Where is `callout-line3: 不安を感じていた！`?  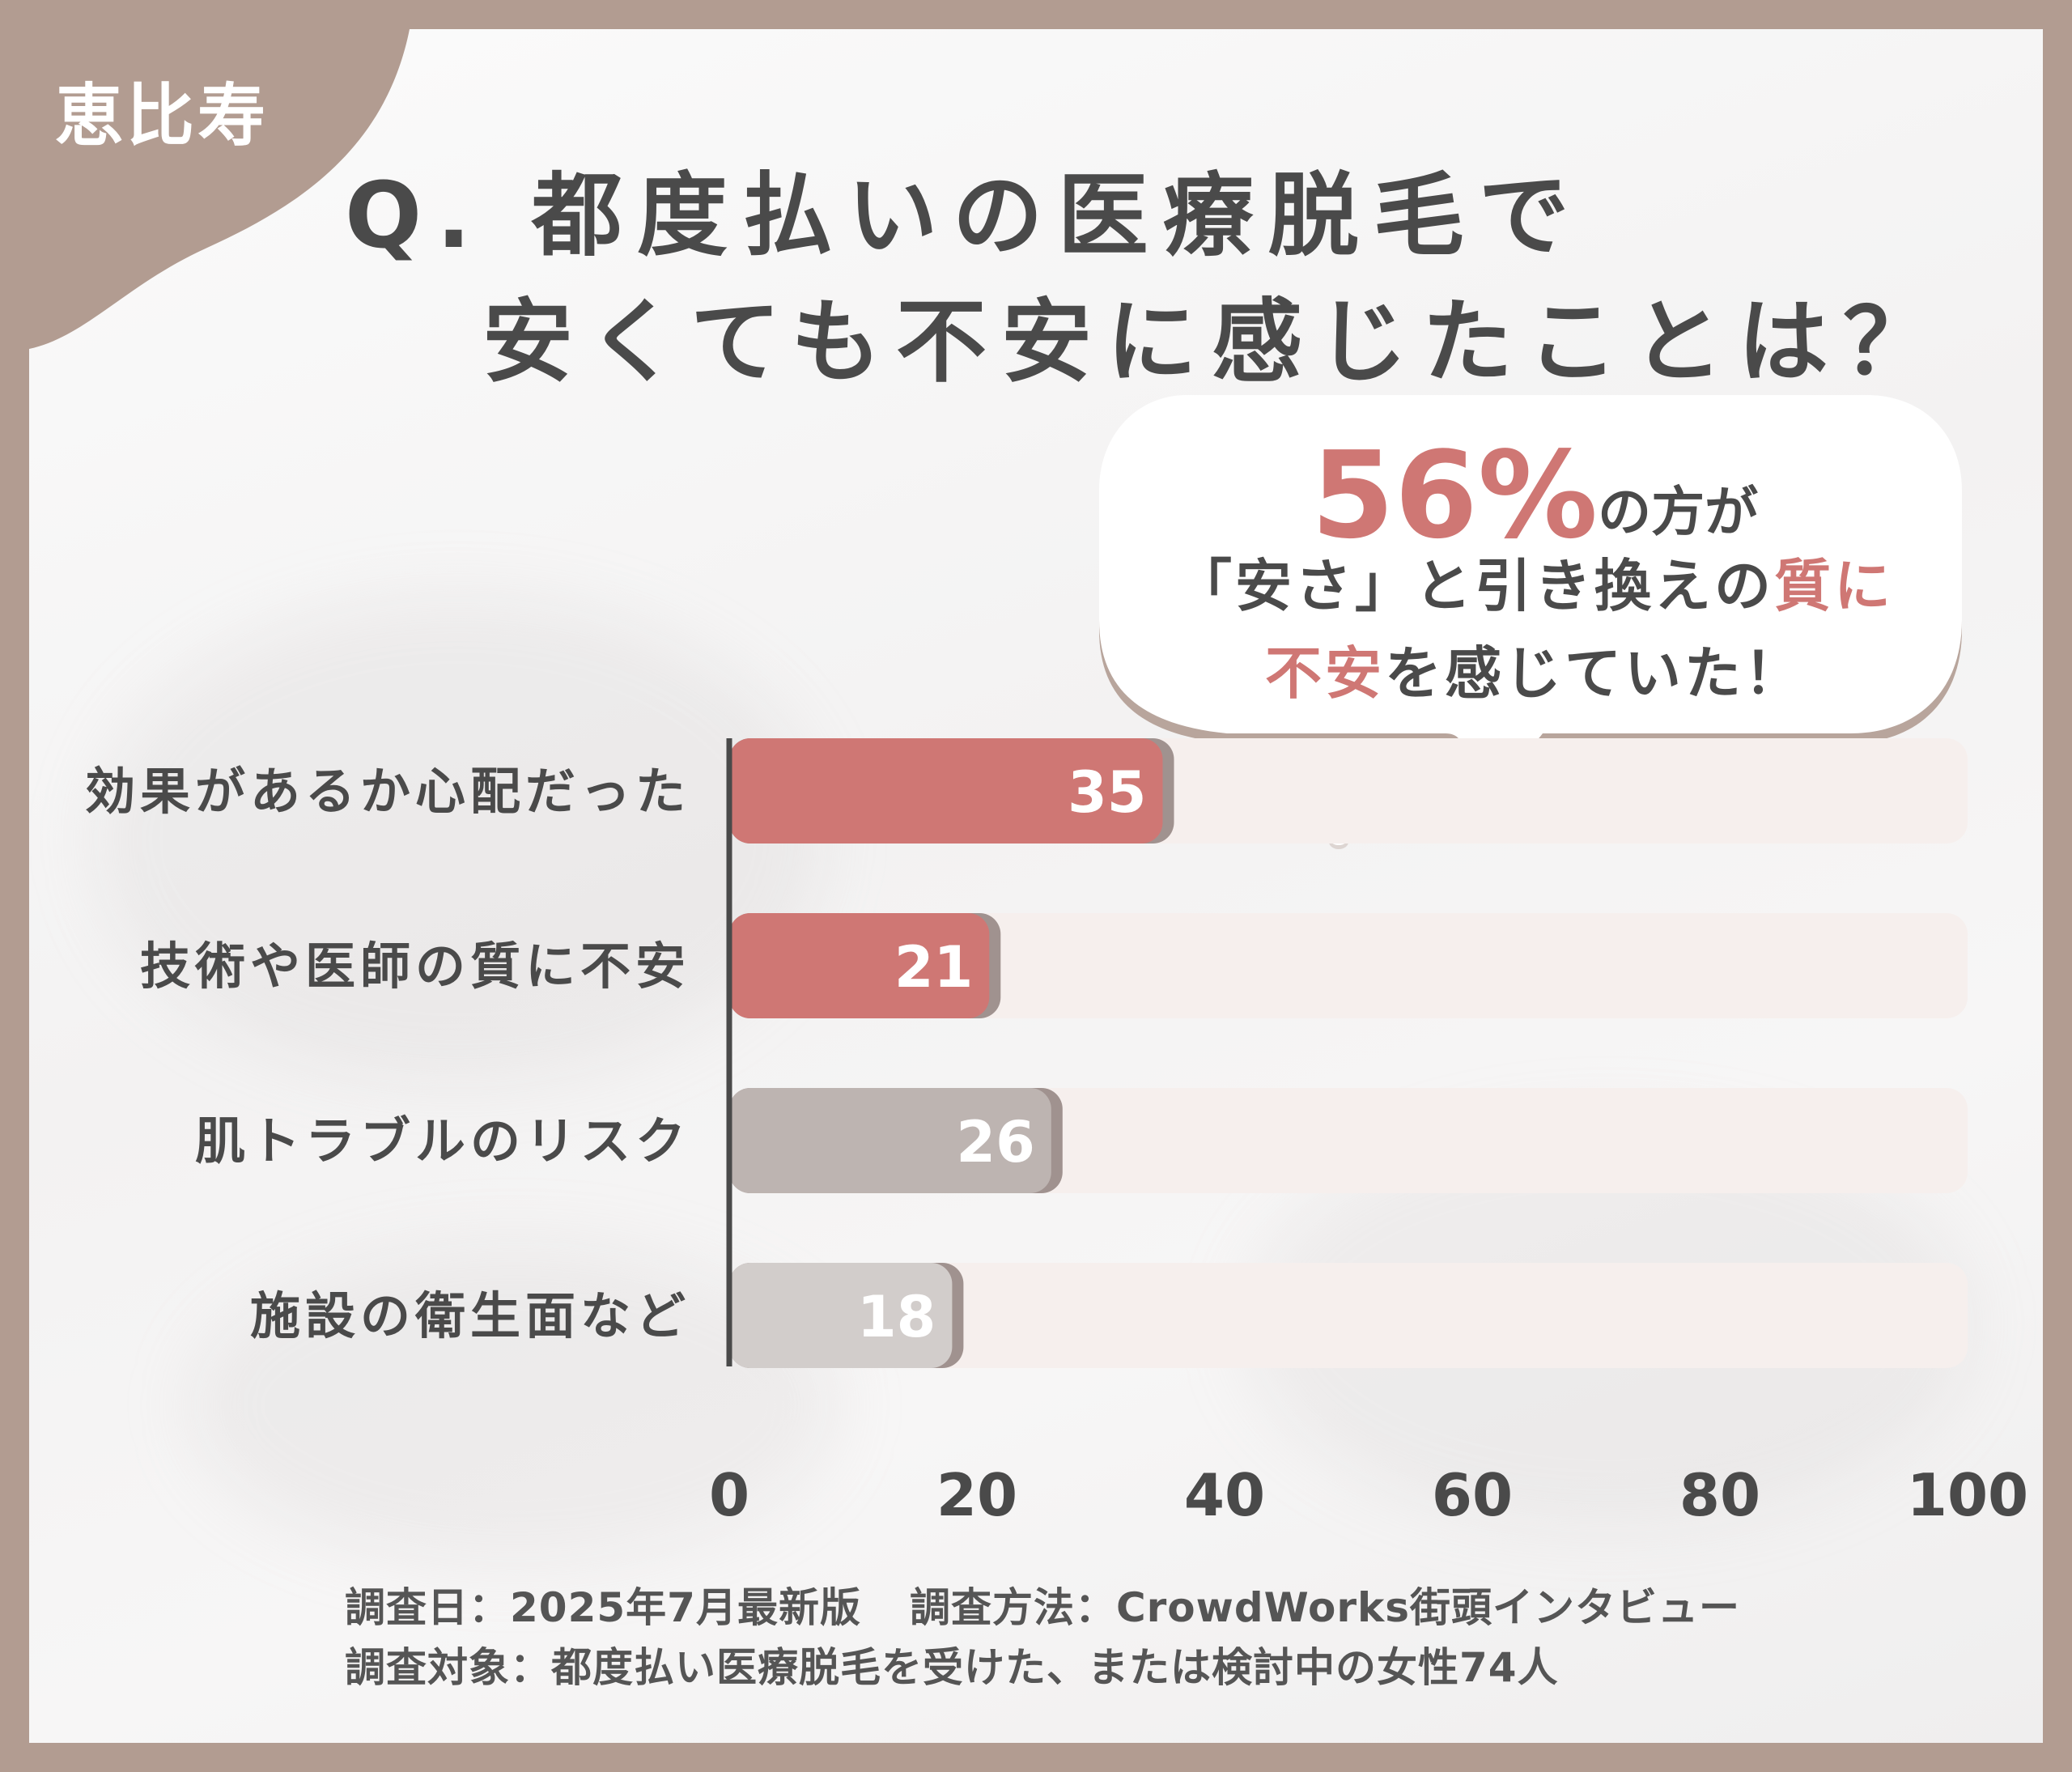 callout-line3: 不安を感じていた！ is located at coordinates (1534, 669).